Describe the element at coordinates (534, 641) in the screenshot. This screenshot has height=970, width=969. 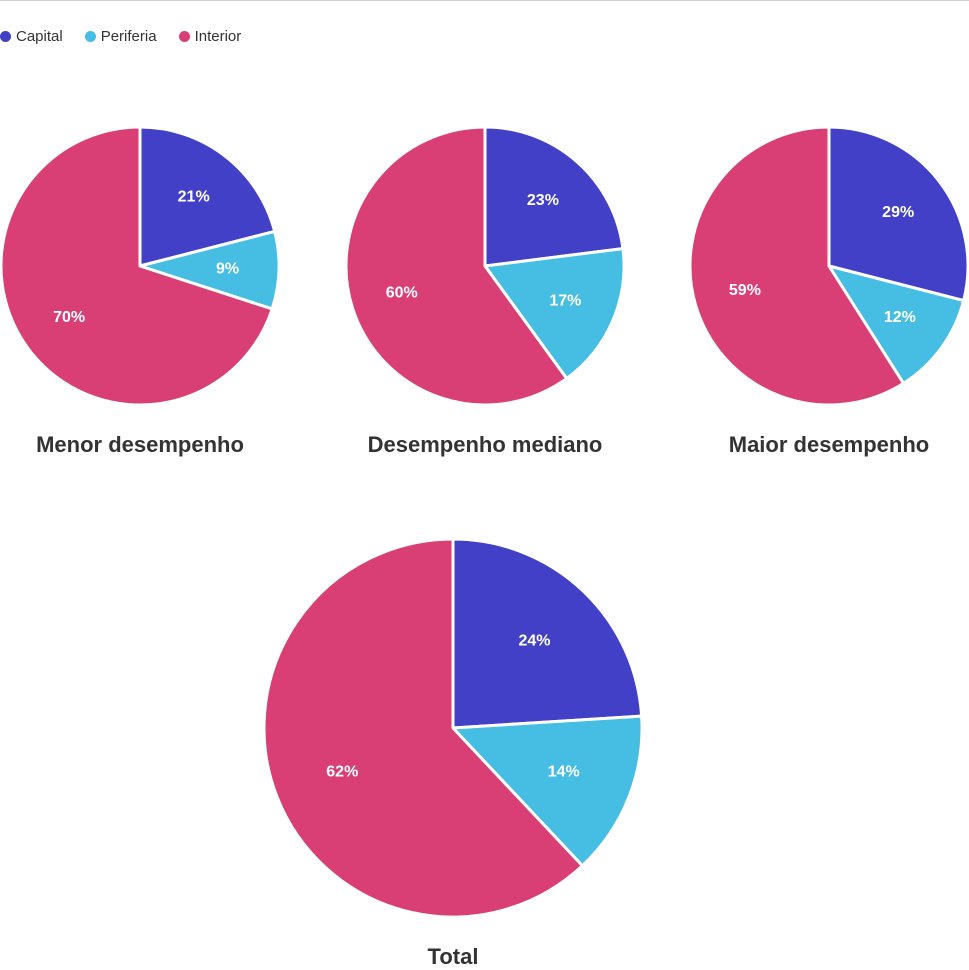
I see `slice-label-capital: 24%` at that location.